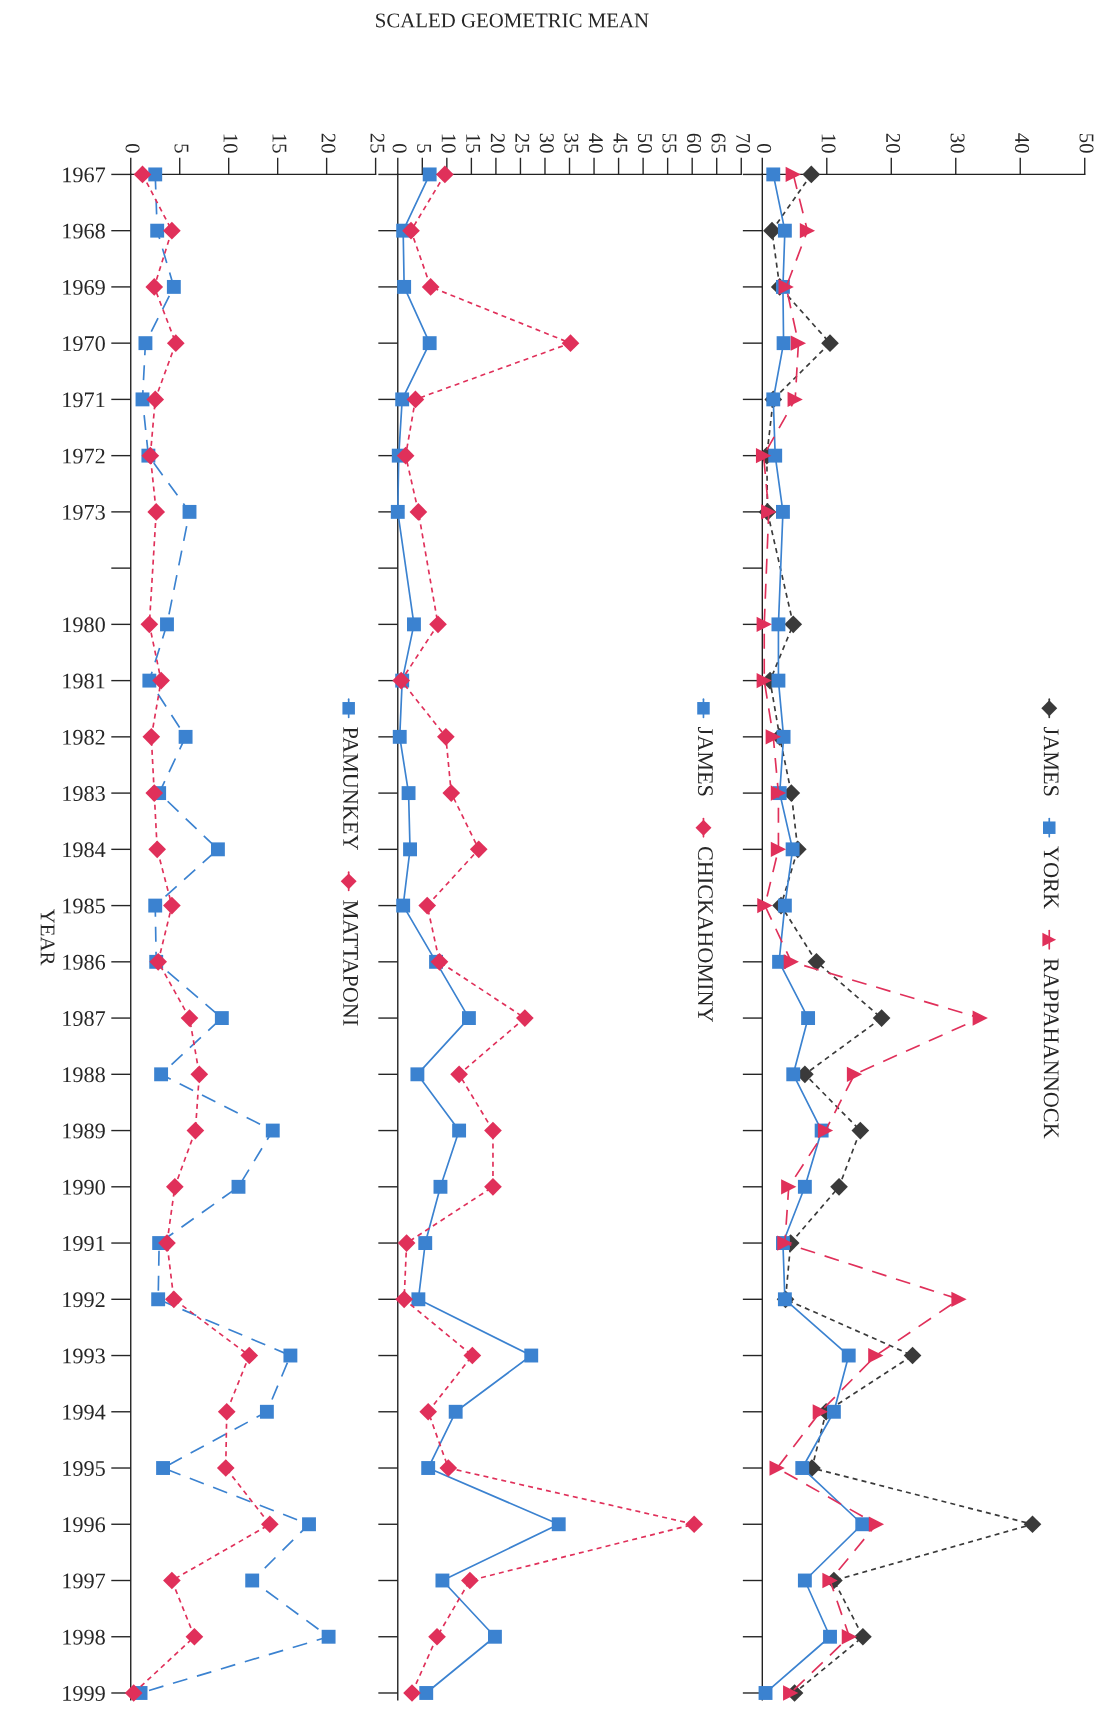  What do you see at coordinates (84, 1300) in the screenshot?
I see `y-tick-label: 1992` at bounding box center [84, 1300].